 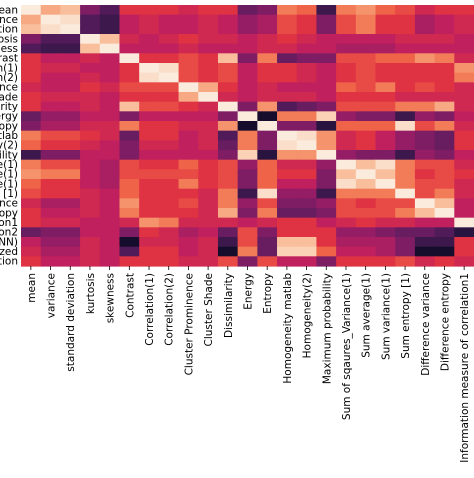 What do you see at coordinates (247, 268) in the screenshot?
I see `x-tick-marks` at bounding box center [247, 268].